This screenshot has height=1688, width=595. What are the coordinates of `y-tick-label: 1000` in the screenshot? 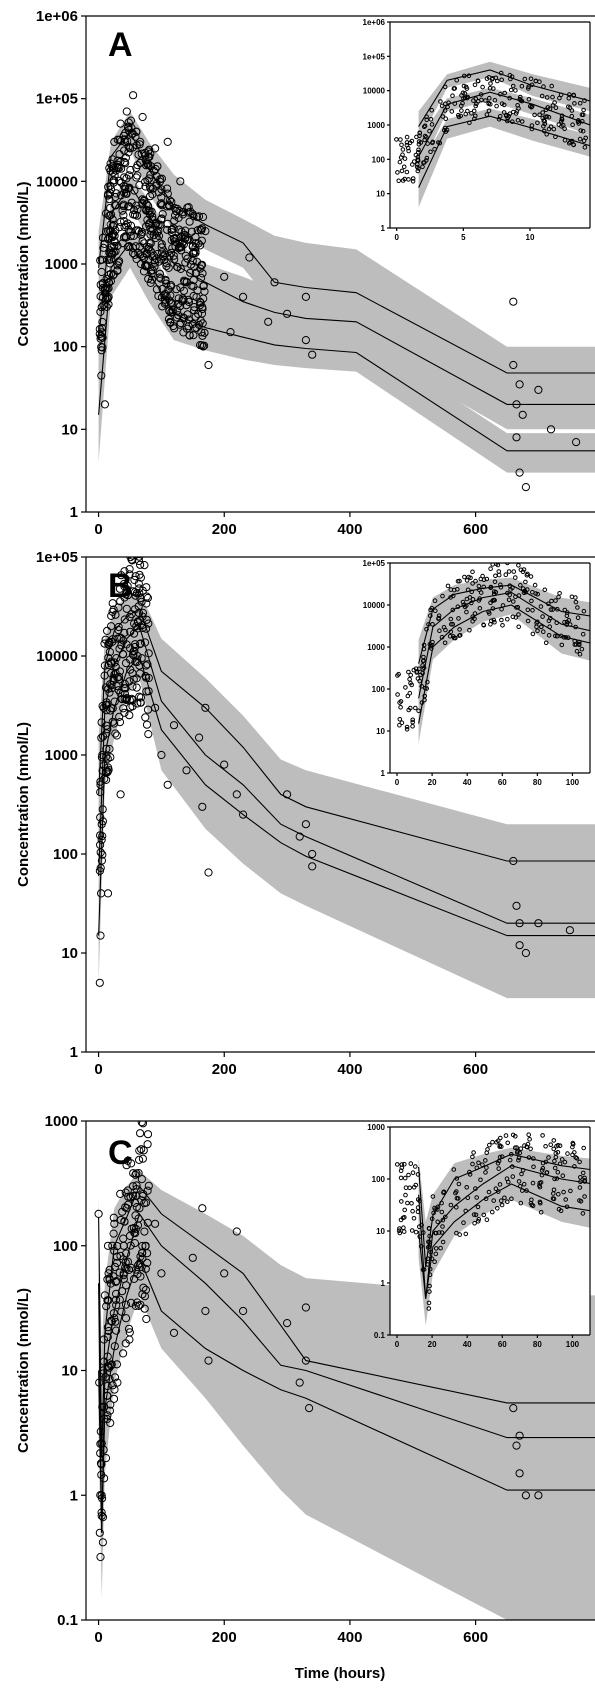 It's located at (61, 755).